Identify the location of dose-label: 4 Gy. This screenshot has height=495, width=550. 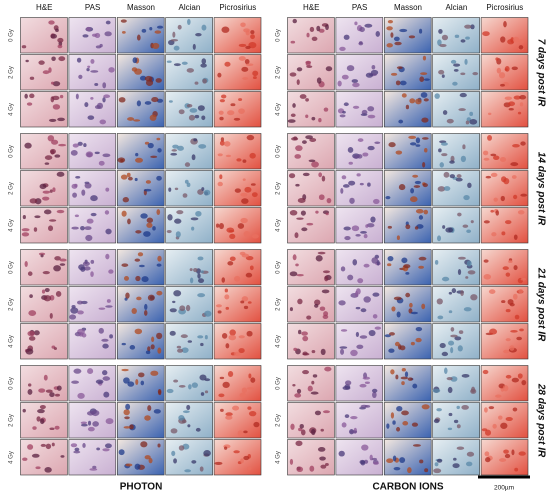
(12, 109).